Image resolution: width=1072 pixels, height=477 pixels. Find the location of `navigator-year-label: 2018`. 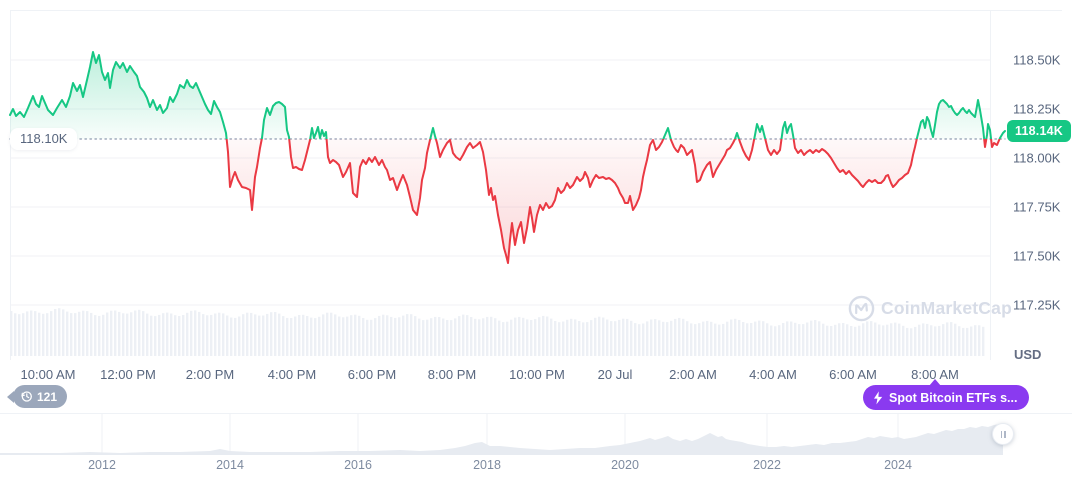

navigator-year-label: 2018 is located at coordinates (487, 465).